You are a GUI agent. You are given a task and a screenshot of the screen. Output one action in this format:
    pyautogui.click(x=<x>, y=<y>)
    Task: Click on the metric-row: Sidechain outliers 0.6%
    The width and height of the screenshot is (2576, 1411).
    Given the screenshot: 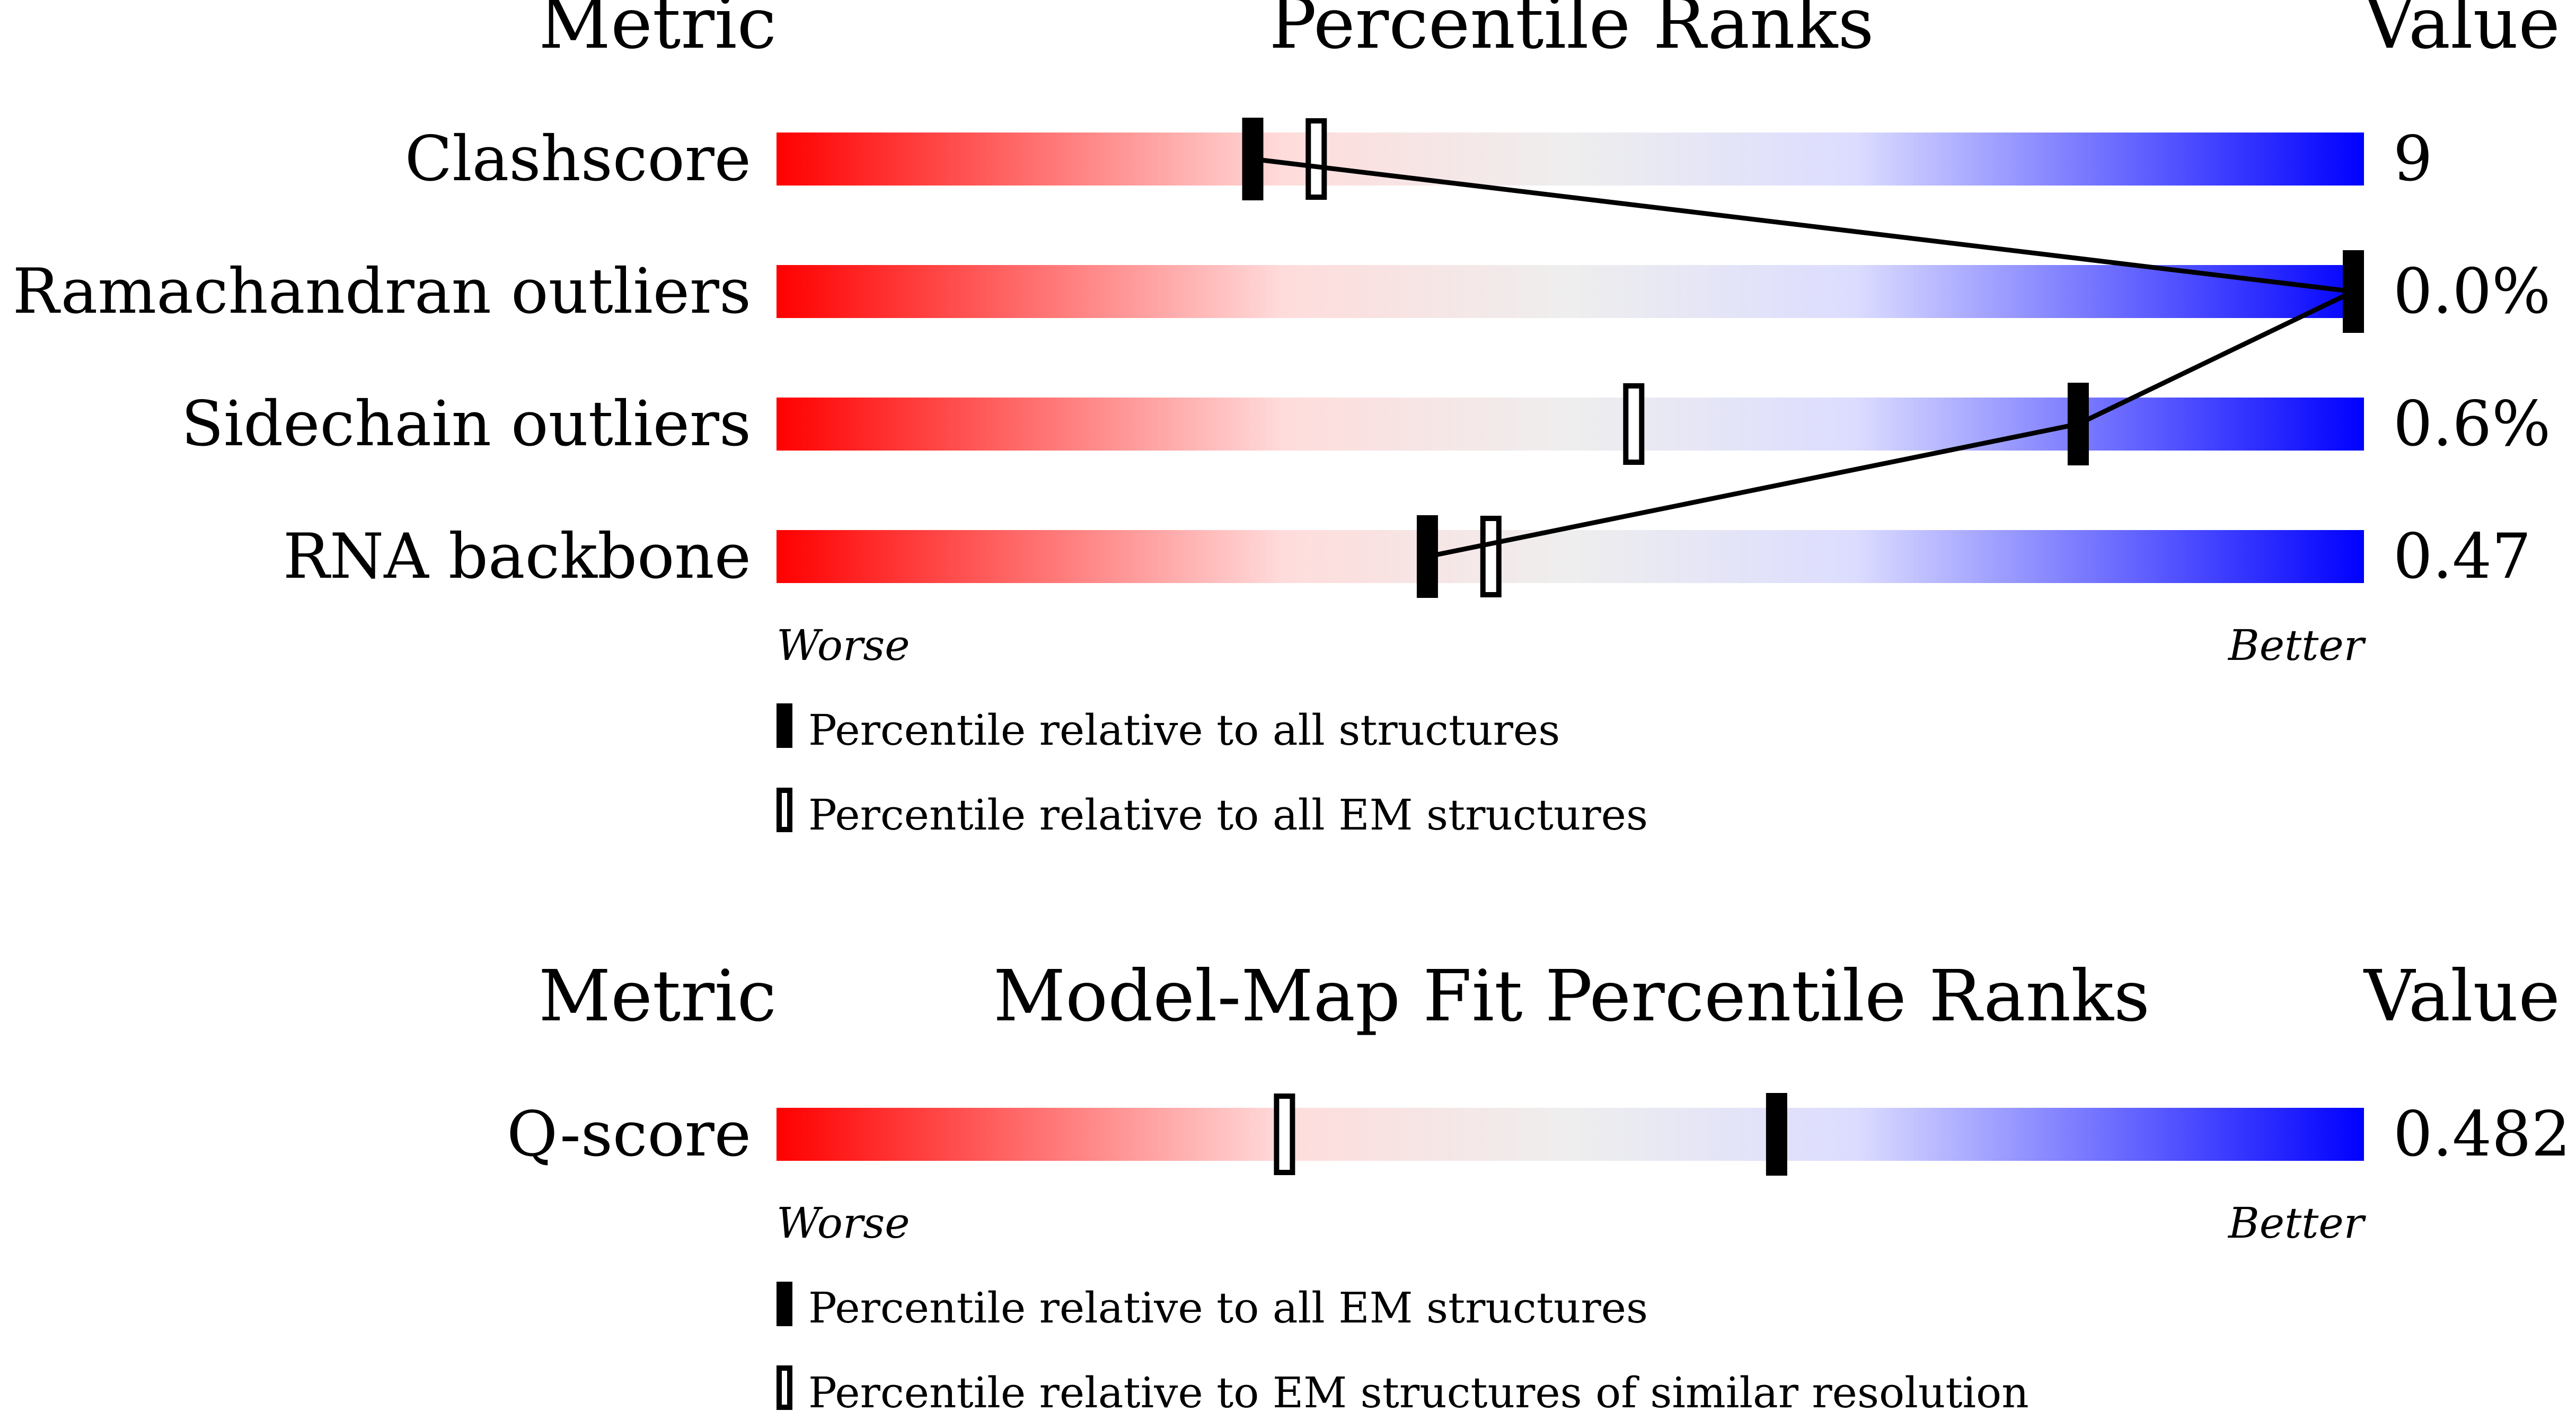 What is the action you would take?
    pyautogui.click(x=1366, y=424)
    